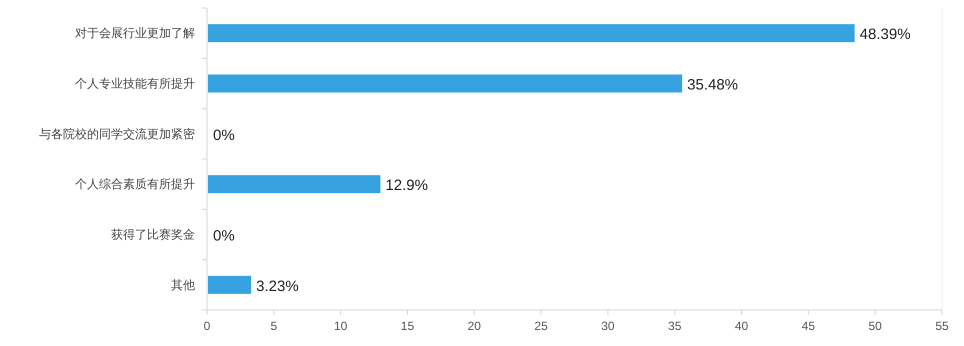  I want to click on data-label: 48.39%, so click(885, 35).